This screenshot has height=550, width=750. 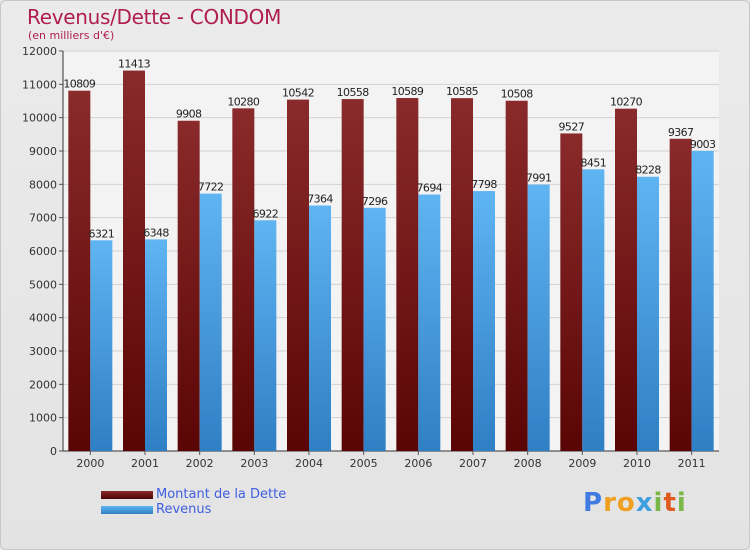 What do you see at coordinates (156, 232) in the screenshot?
I see `data-label-revenus: 6348` at bounding box center [156, 232].